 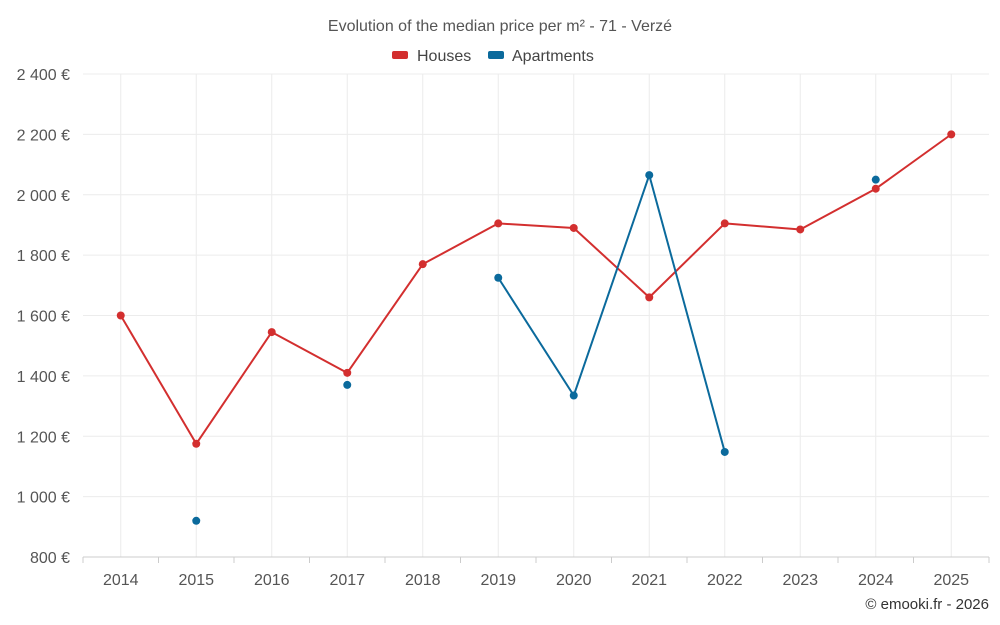 What do you see at coordinates (574, 580) in the screenshot?
I see `x-tick-label: 2020` at bounding box center [574, 580].